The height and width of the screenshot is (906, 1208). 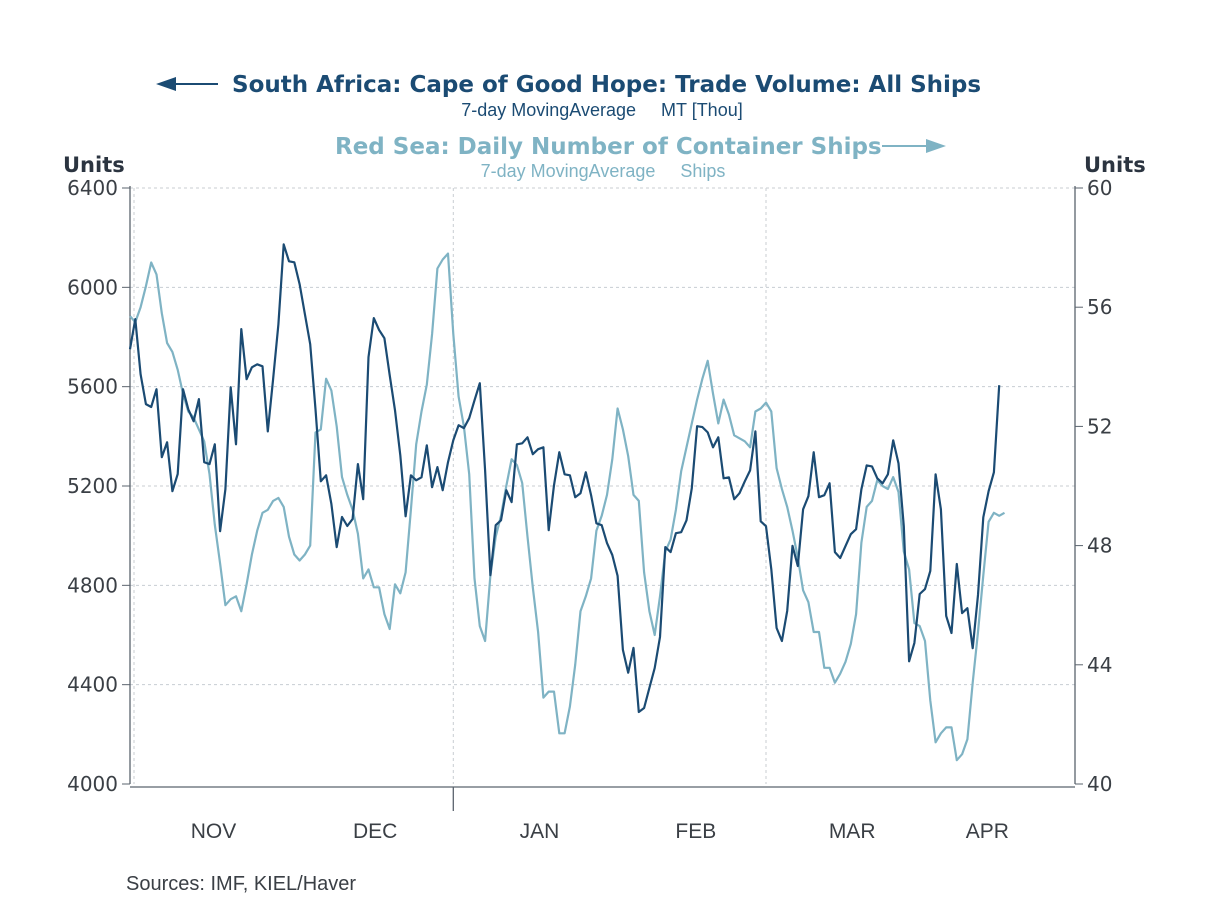 I want to click on left-tick-label: 4000, so click(x=92, y=784).